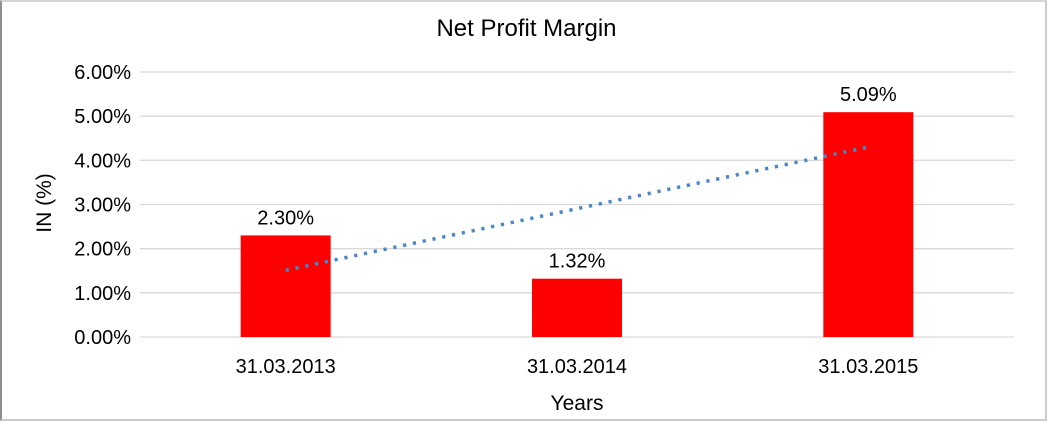  I want to click on y-tick-label: 5.00%, so click(102, 117).